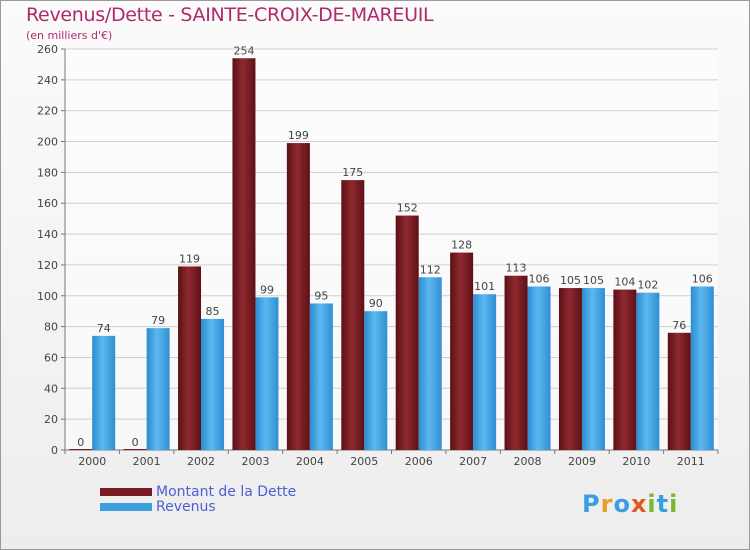 The image size is (750, 550). What do you see at coordinates (189, 258) in the screenshot?
I see `data-label-dette: 119` at bounding box center [189, 258].